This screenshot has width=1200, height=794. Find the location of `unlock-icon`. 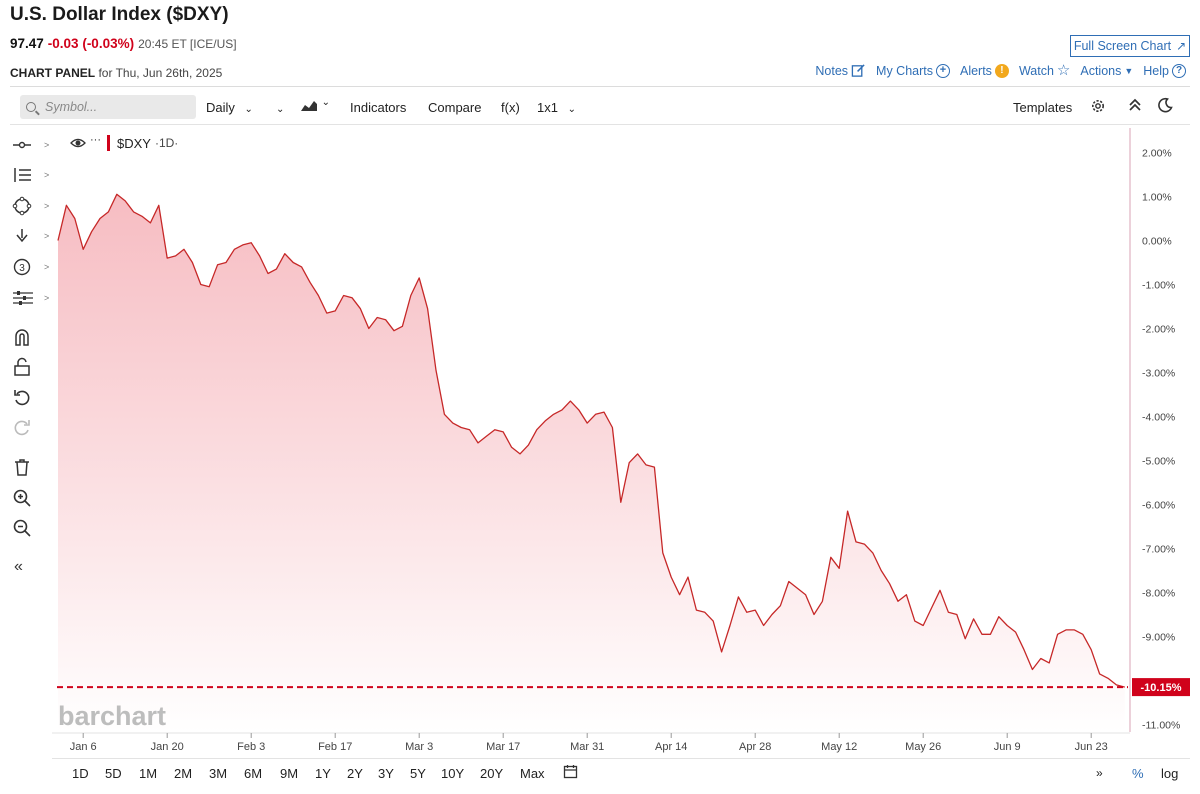

unlock-icon is located at coordinates (22, 366).